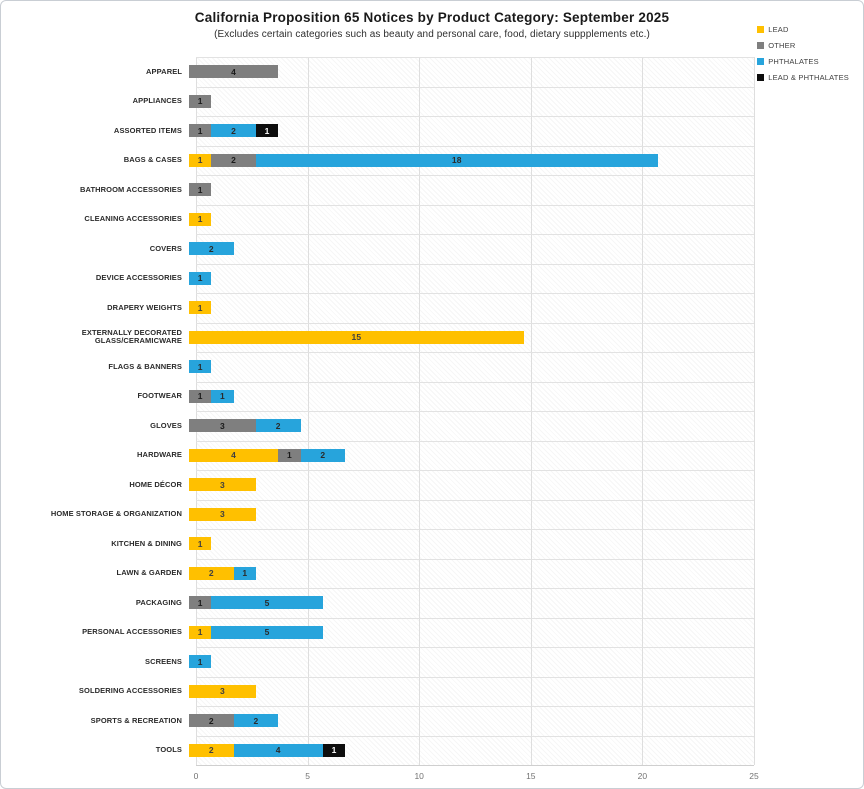 The image size is (864, 789). I want to click on category-row: SCREENS 1, so click(432, 662).